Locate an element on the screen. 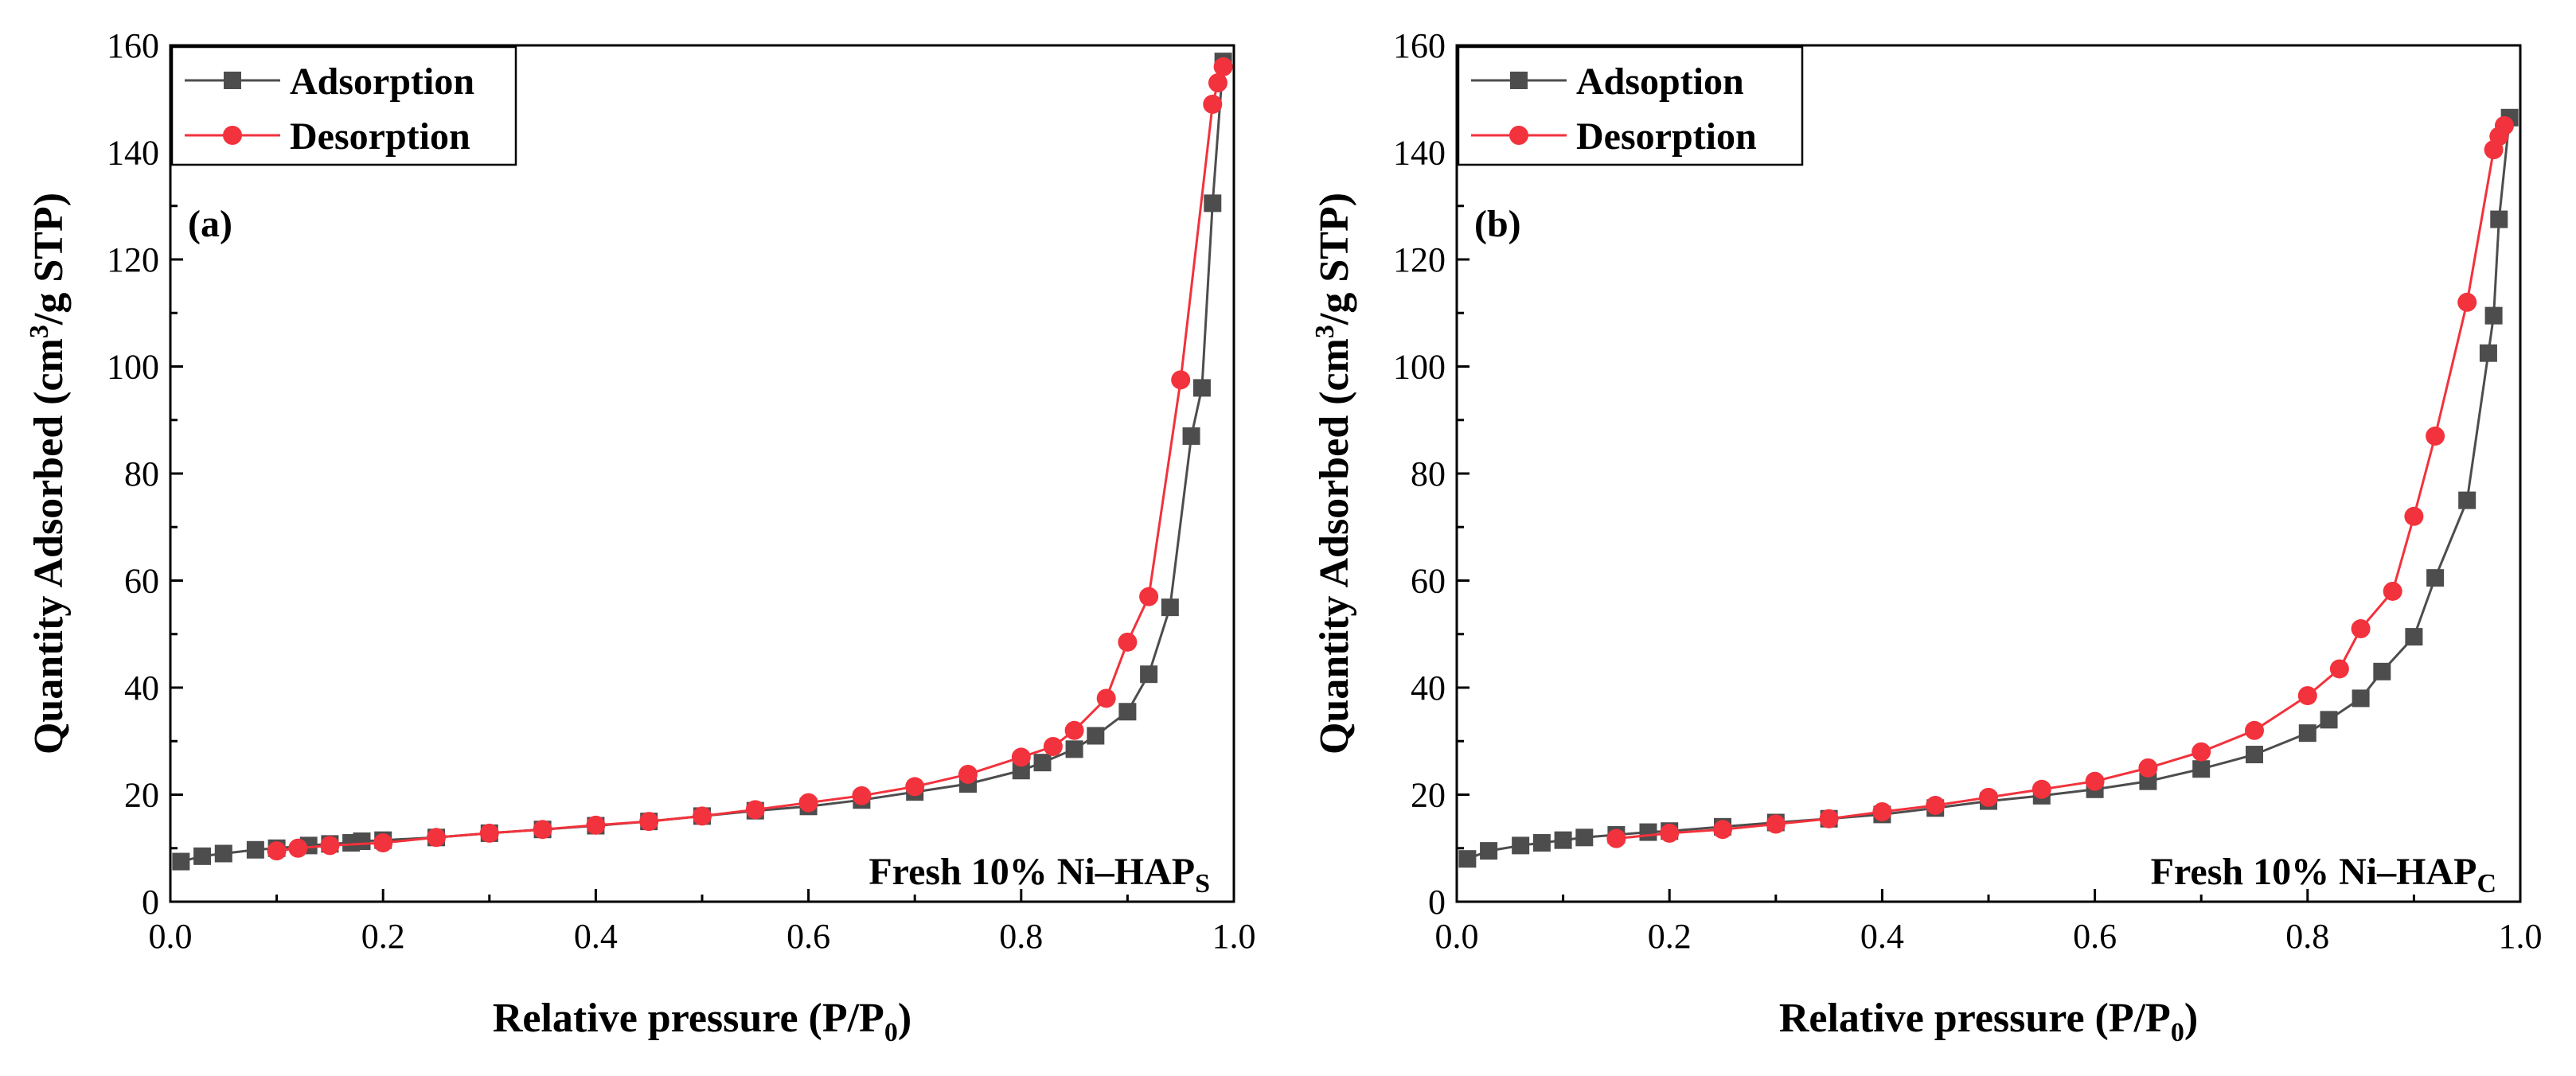  legend: Adsorption Desorption is located at coordinates (343, 105).